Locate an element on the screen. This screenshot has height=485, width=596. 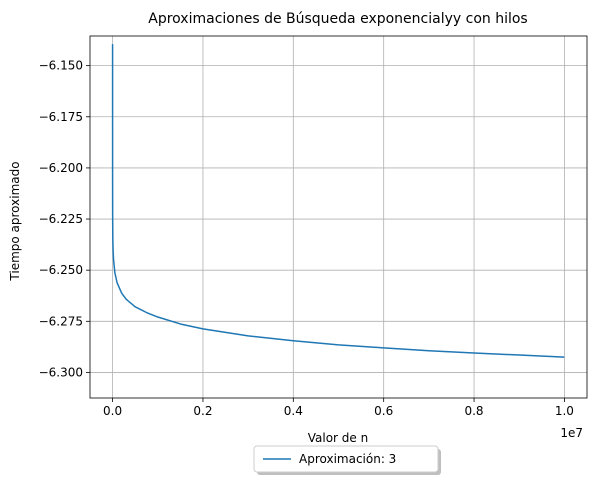
y-tick-label: −6.300 is located at coordinates (61, 372).